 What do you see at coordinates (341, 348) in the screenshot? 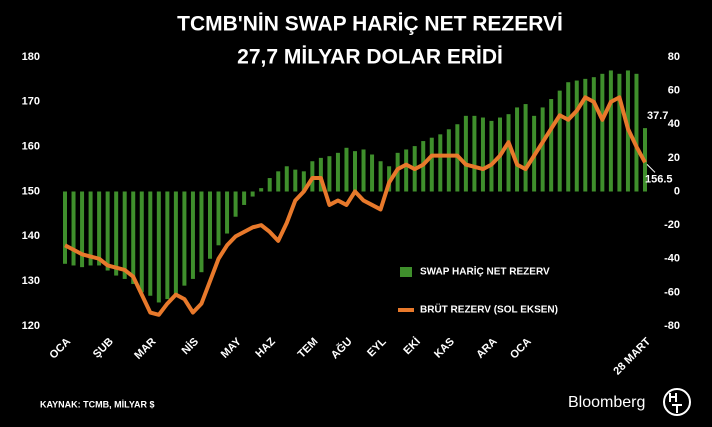
I see `x-tick-label: AĞU` at bounding box center [341, 348].